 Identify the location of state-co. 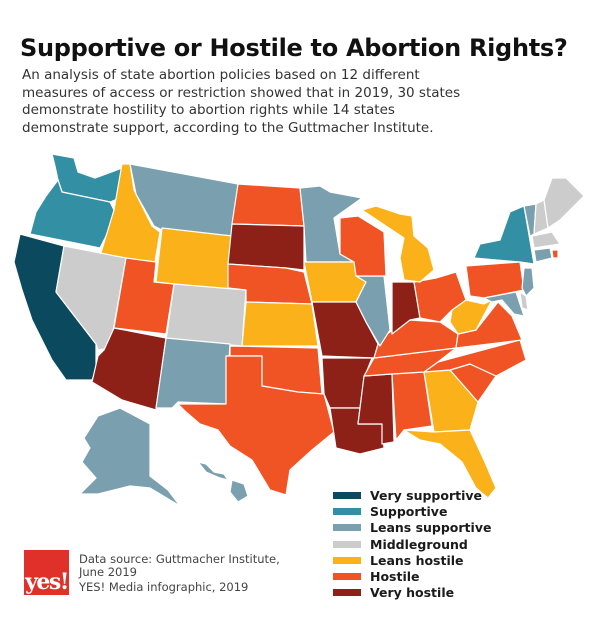
(206, 315).